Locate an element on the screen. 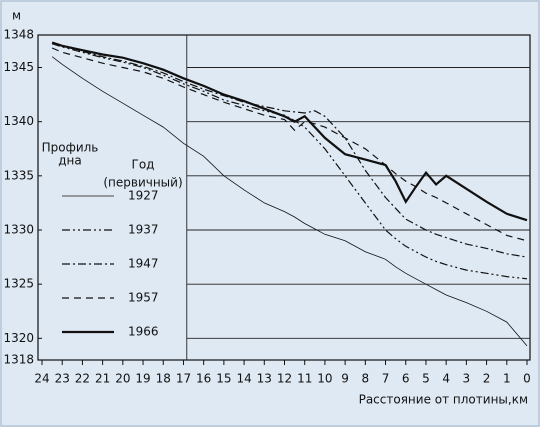  x-tick-label: 10 is located at coordinates (324, 379).